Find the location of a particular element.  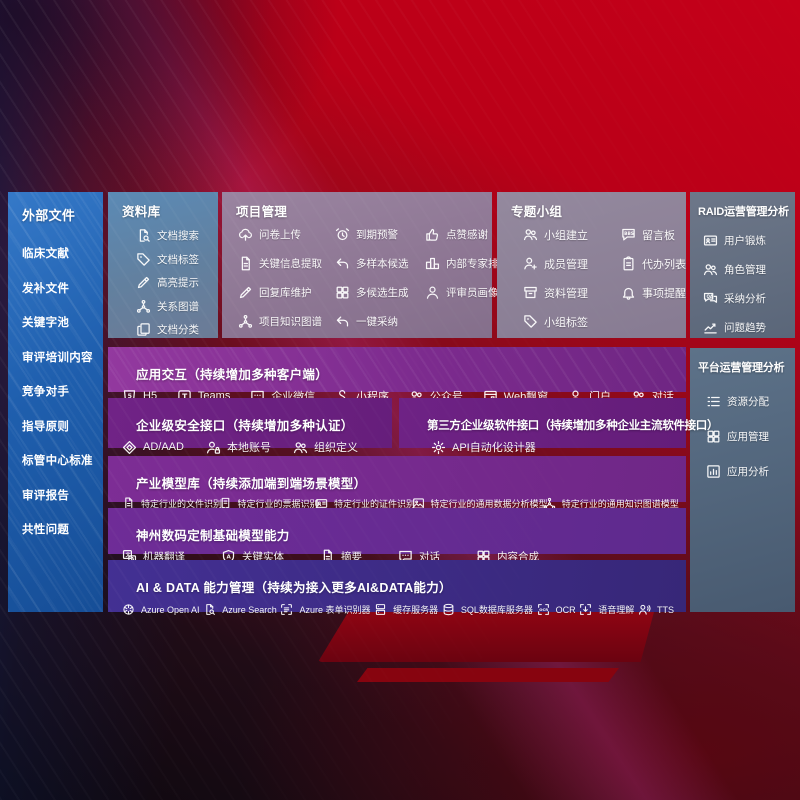

panel-title: 资料库 is located at coordinates (141, 212).